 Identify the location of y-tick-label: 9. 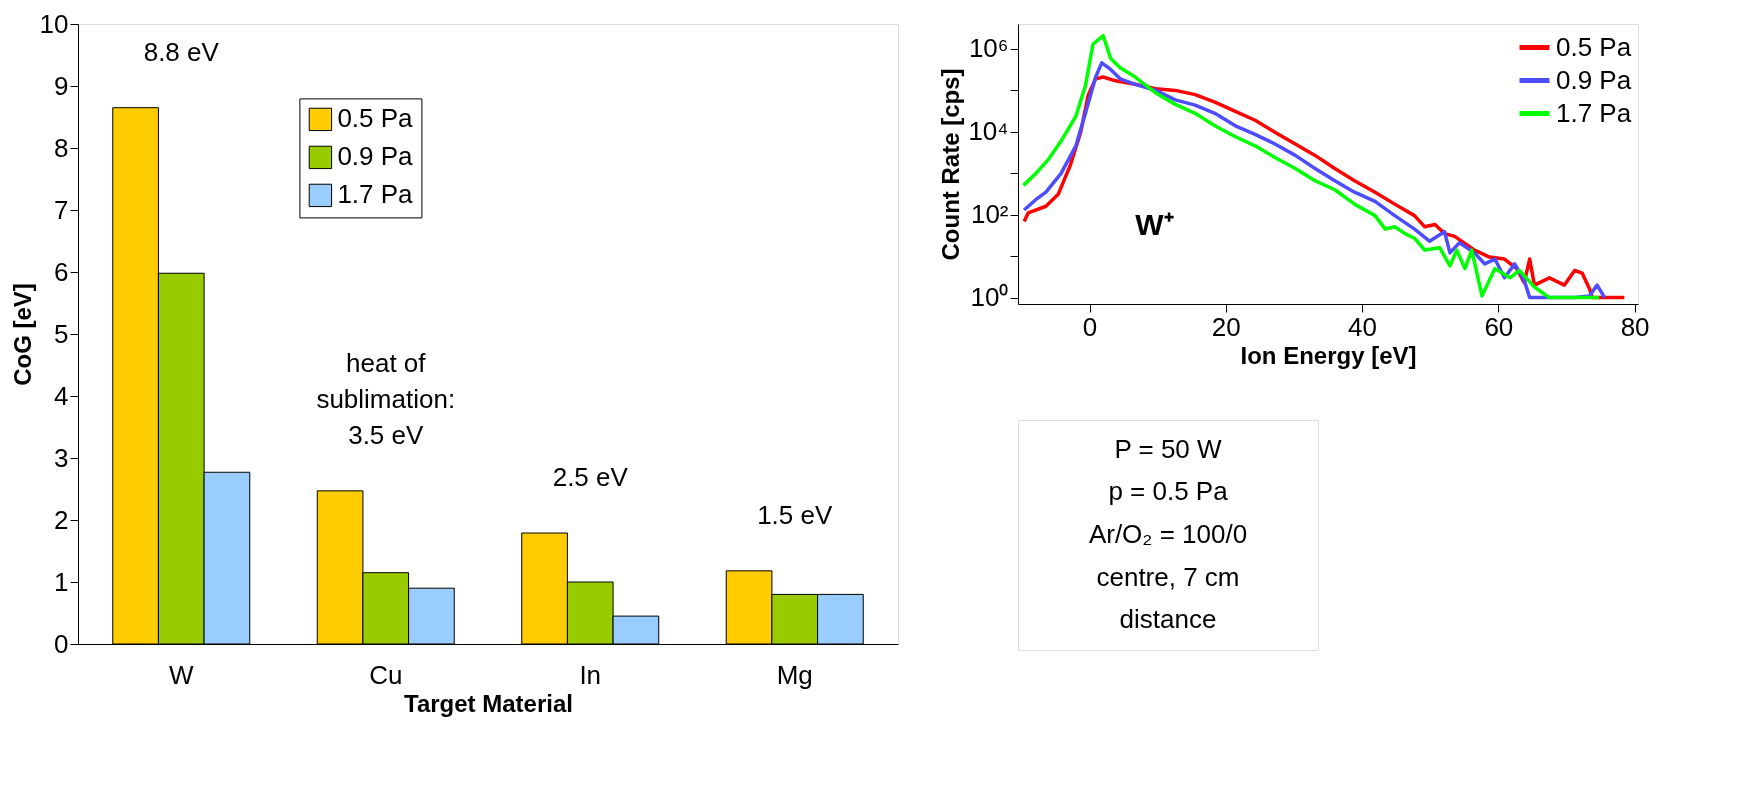
(61, 85).